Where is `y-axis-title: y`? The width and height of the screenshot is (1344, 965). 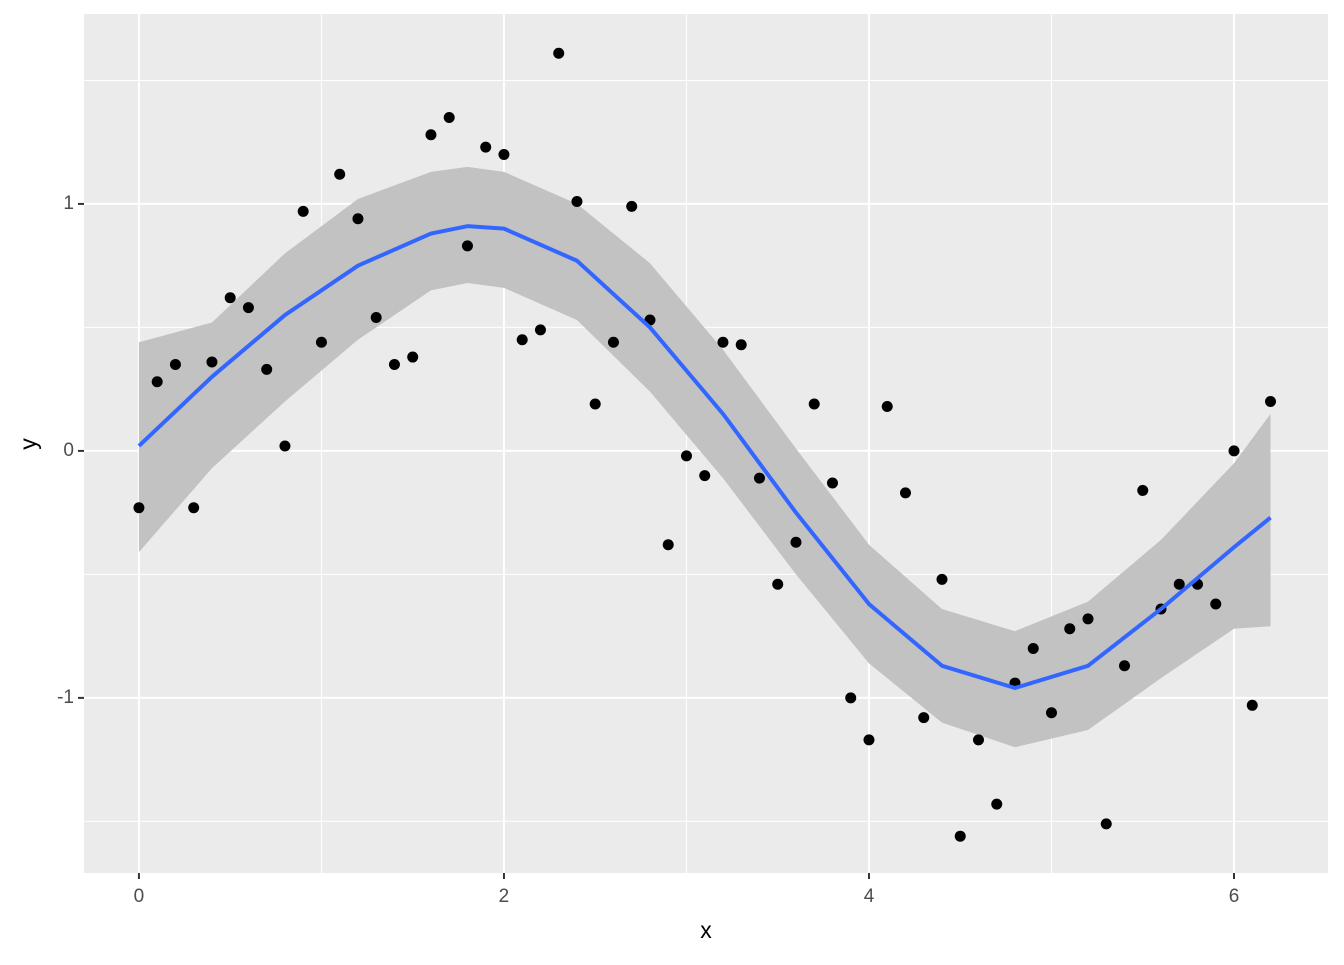
y-axis-title: y is located at coordinates (28, 444).